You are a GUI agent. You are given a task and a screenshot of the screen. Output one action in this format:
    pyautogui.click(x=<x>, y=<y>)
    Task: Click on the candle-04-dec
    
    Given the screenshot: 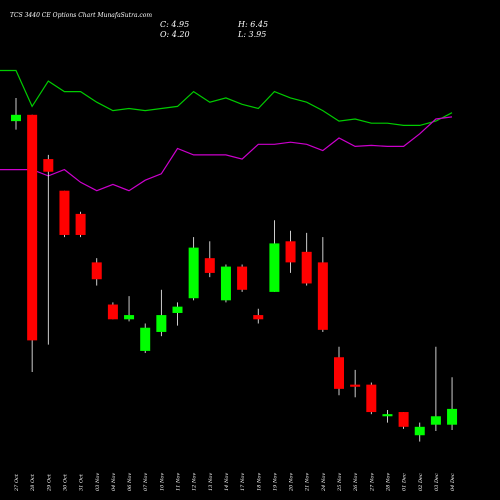 What is the action you would take?
    pyautogui.click(x=452, y=403)
    